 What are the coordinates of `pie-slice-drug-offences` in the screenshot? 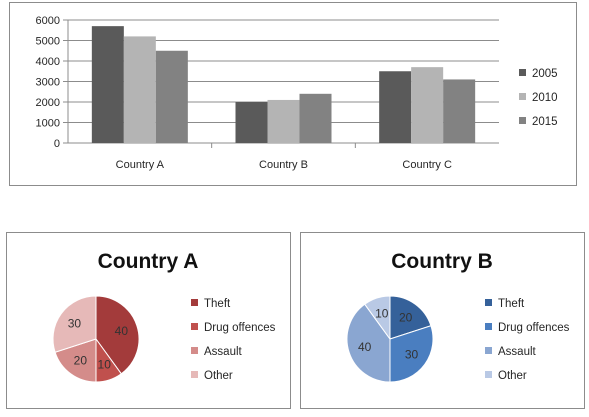 It's located at (411, 354).